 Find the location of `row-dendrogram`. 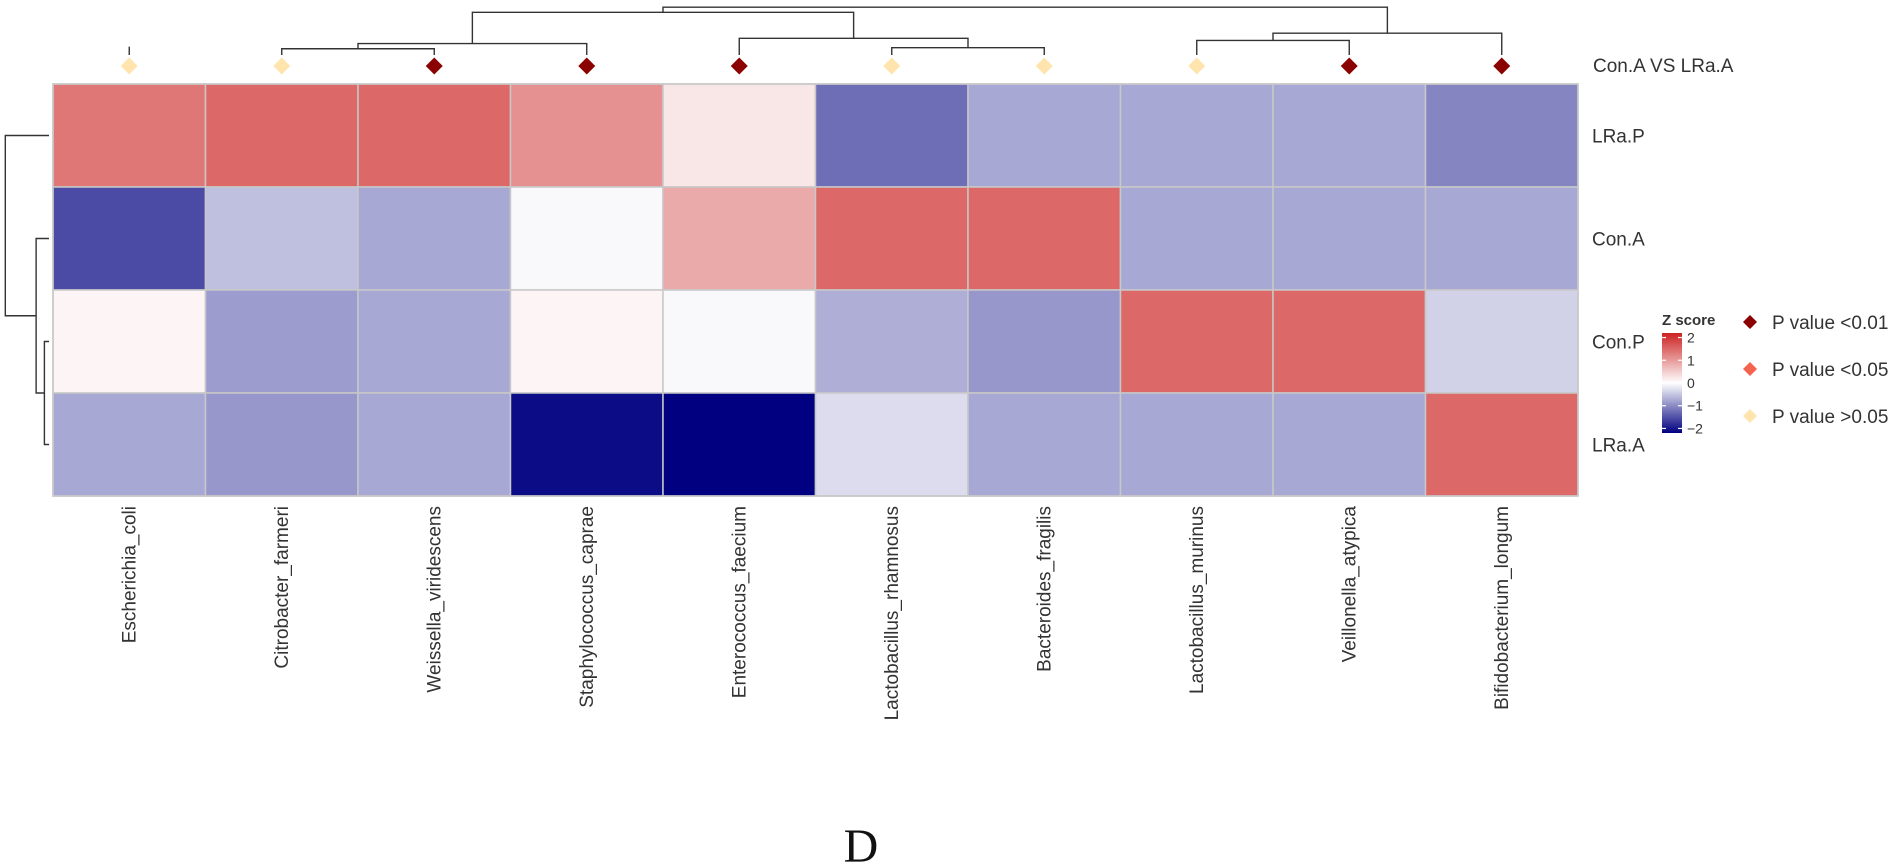

row-dendrogram is located at coordinates (26, 290).